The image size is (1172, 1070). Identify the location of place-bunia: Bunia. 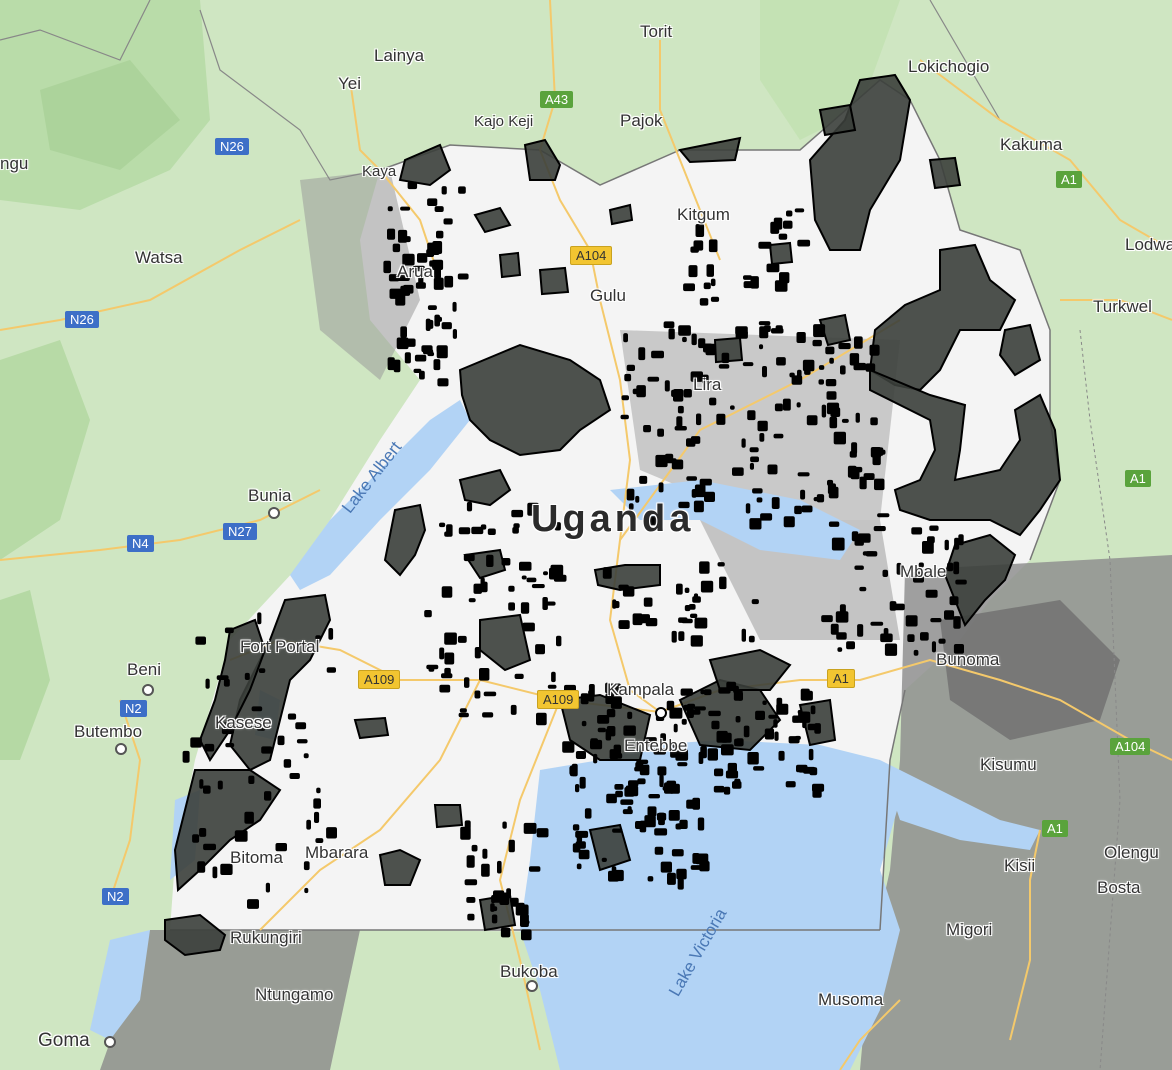
(270, 495).